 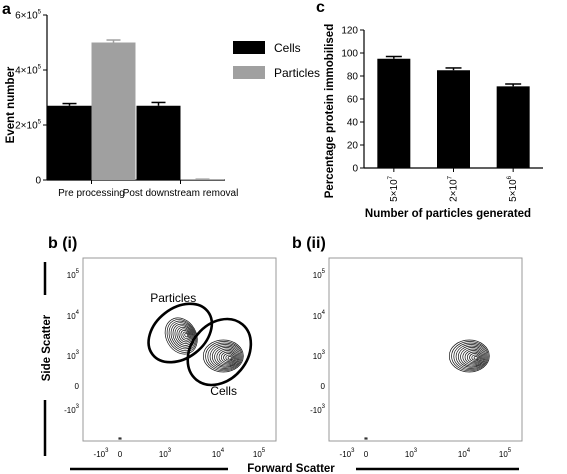 What do you see at coordinates (91, 193) in the screenshot?
I see `chart-a-x-tick-label: Pre processing` at bounding box center [91, 193].